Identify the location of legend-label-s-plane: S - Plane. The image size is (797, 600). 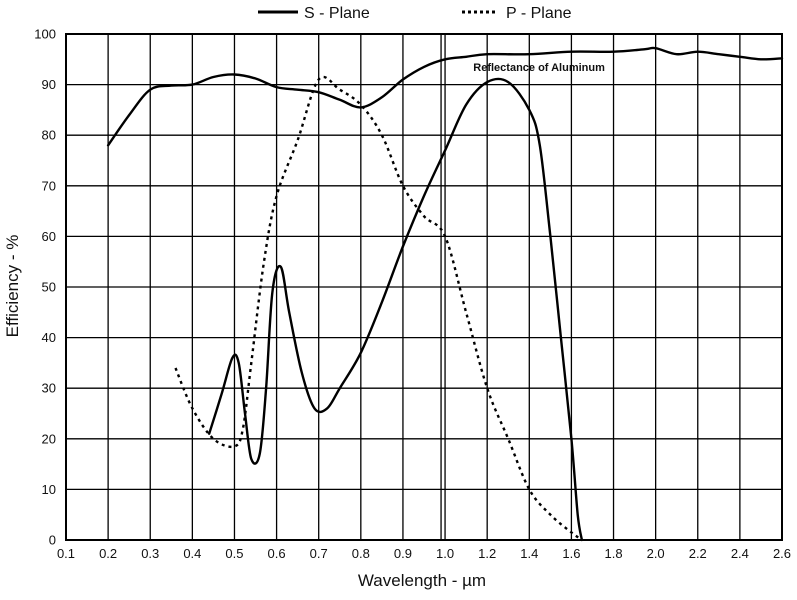
(337, 13).